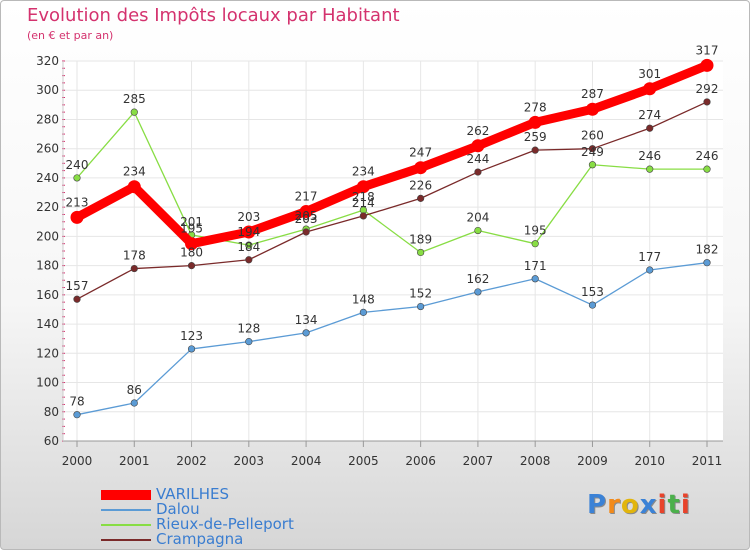 Image resolution: width=750 pixels, height=550 pixels. What do you see at coordinates (51, 412) in the screenshot?
I see `y-tick-label-80: 80` at bounding box center [51, 412].